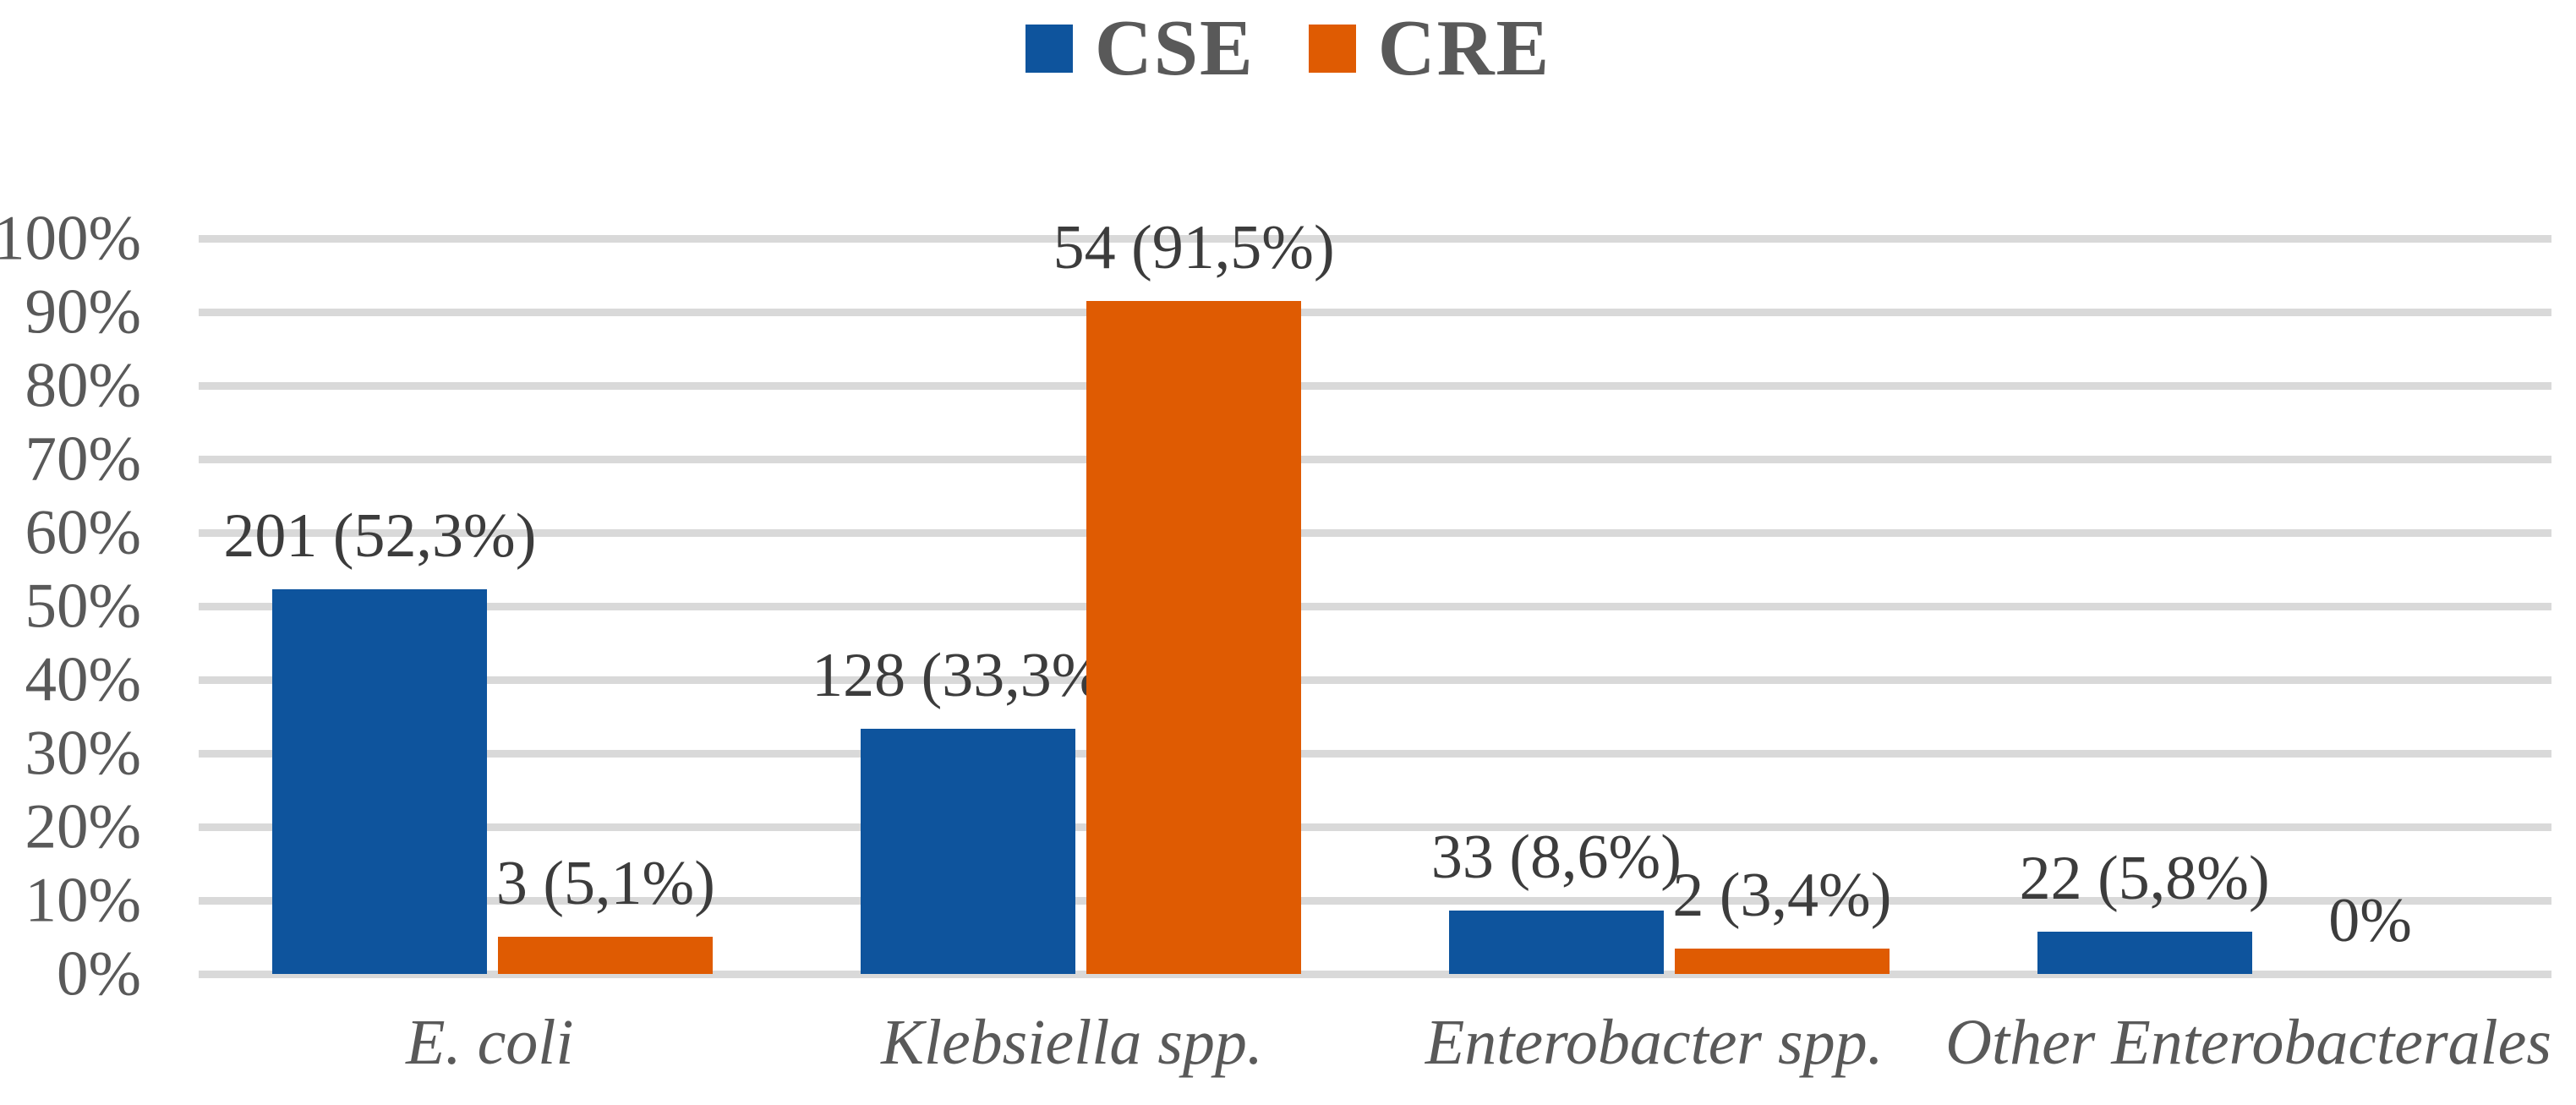 This screenshot has width=2576, height=1105. Describe the element at coordinates (83, 460) in the screenshot. I see `y-tick-label-70: 70%` at that location.